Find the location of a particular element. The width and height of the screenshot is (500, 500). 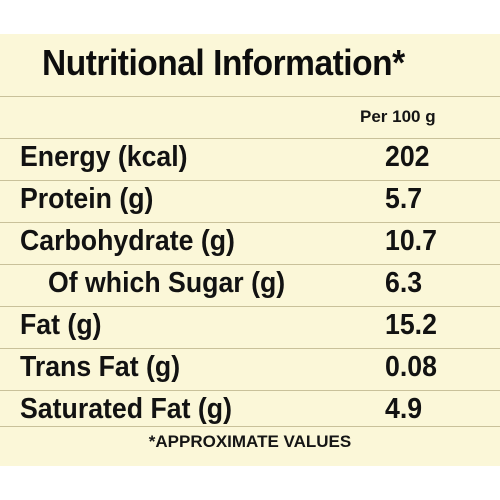

table-row: Saturated Fat (g) 4.9 is located at coordinates (250, 412).